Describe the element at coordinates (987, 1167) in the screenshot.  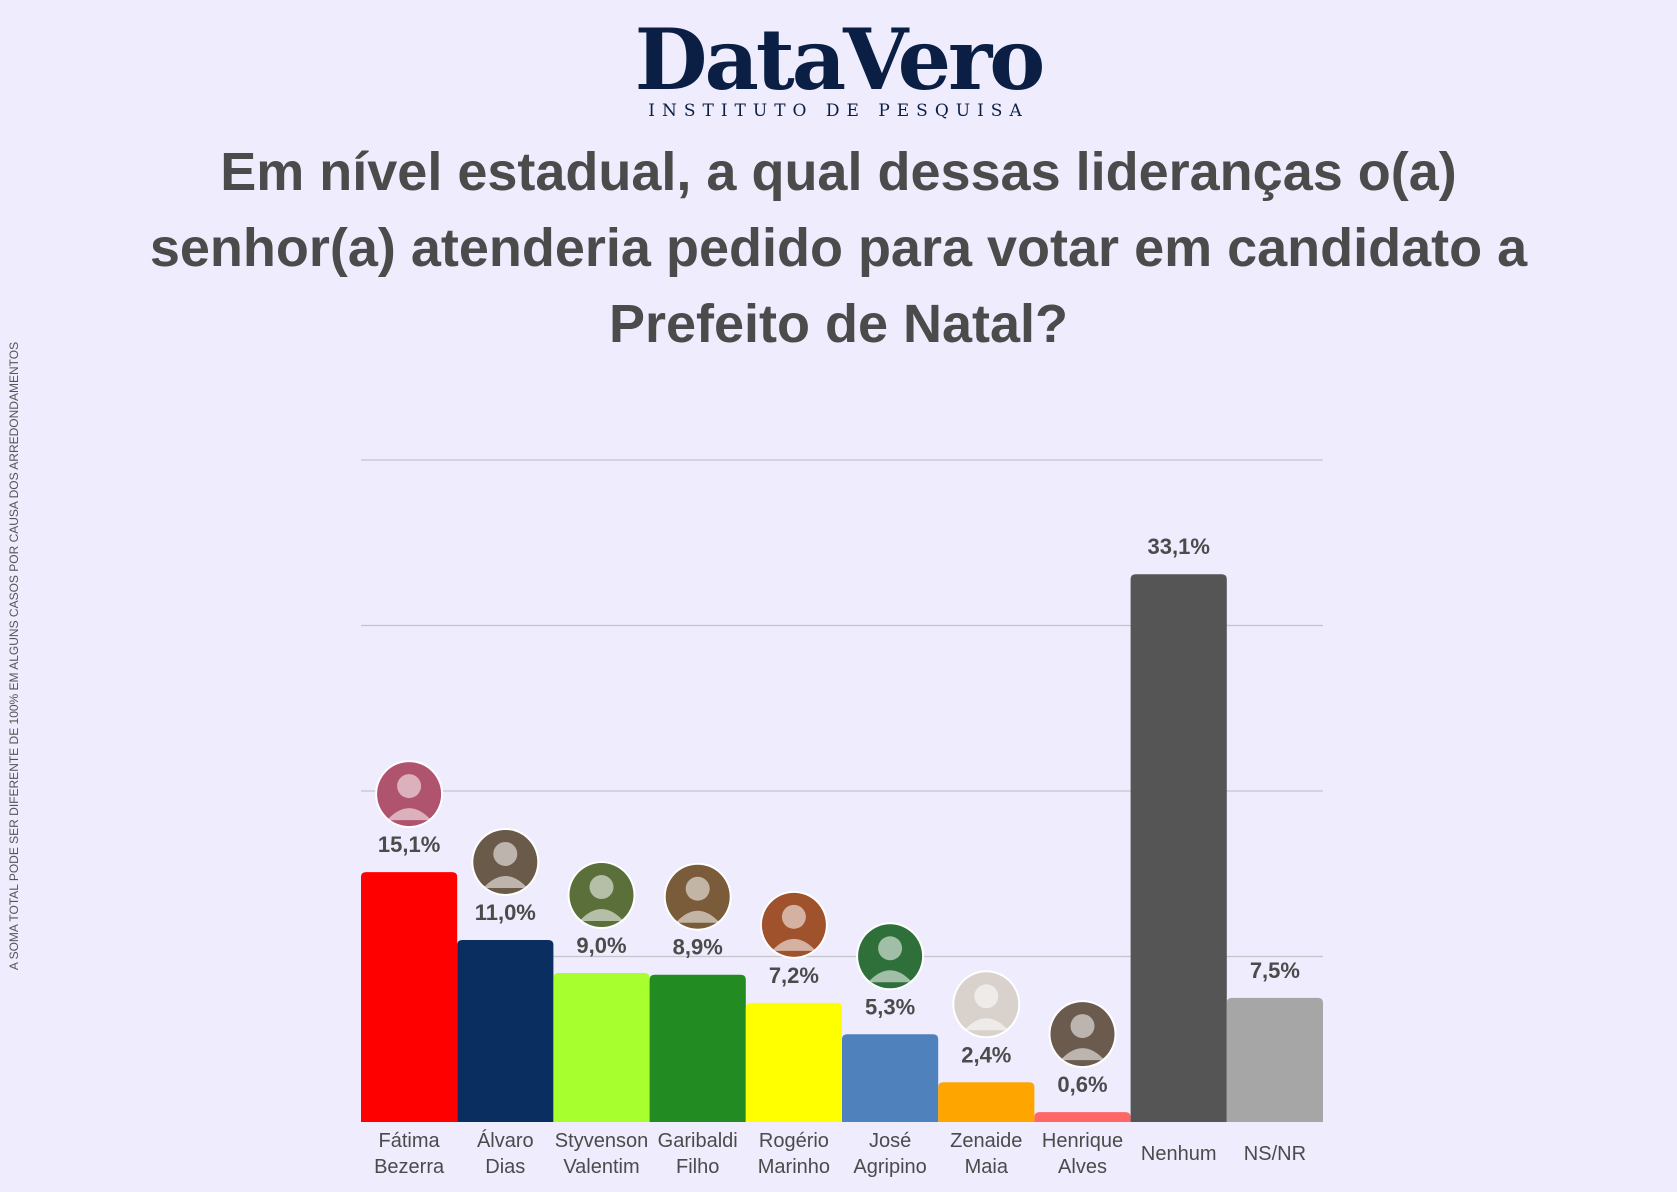
I see `category-label: Maia` at that location.